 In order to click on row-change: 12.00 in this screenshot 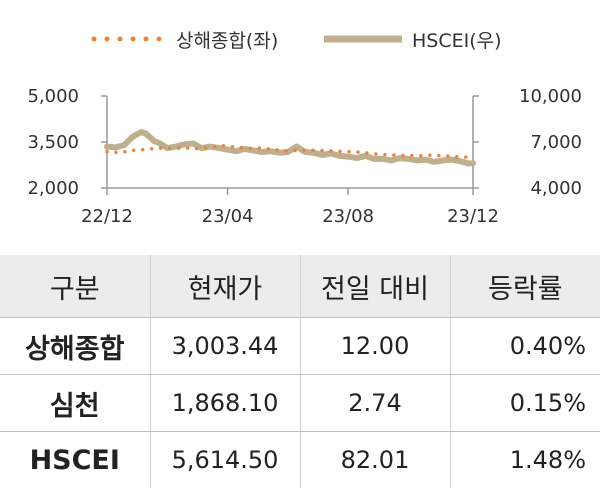, I will do `click(375, 346)`.